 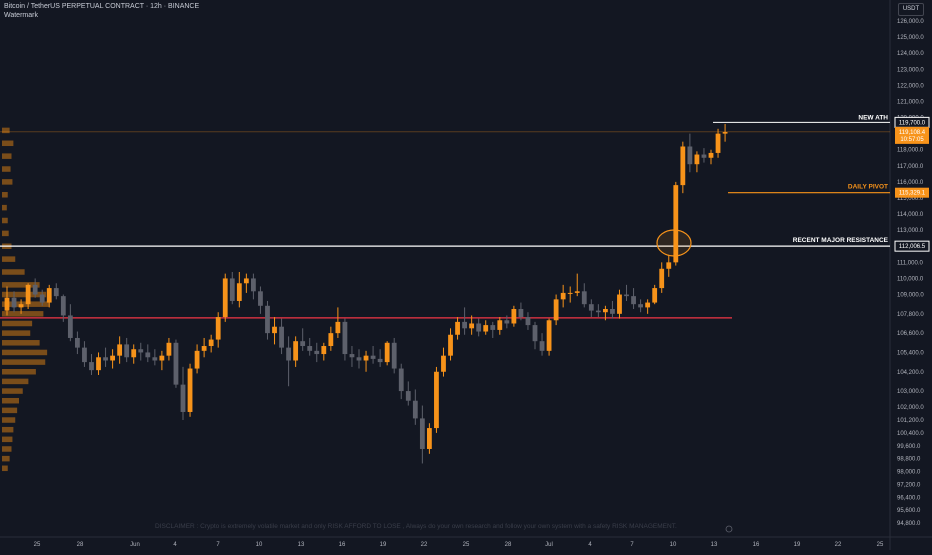 What do you see at coordinates (911, 9) in the screenshot?
I see `currency-button: USDT` at bounding box center [911, 9].